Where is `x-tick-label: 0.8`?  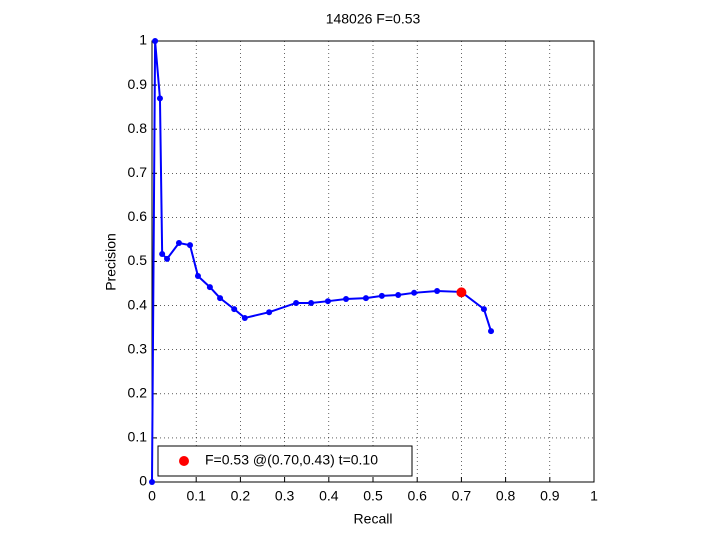
x-tick-label: 0.8 is located at coordinates (506, 496).